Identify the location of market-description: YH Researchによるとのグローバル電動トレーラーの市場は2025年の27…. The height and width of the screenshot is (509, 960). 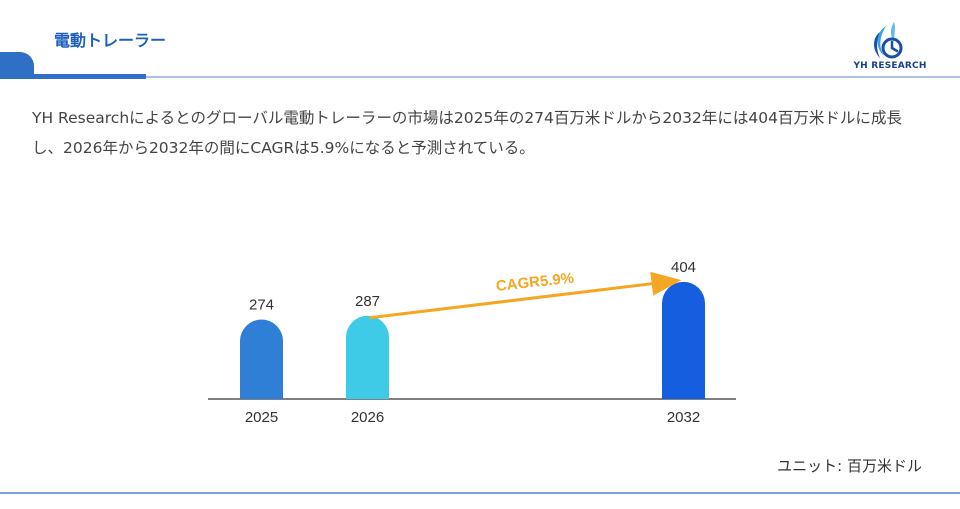
(467, 133).